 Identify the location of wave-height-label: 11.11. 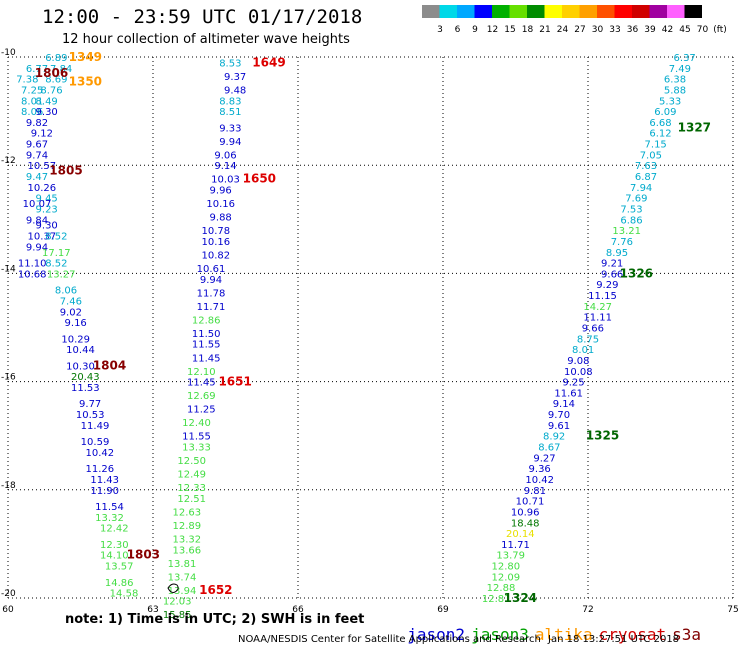
(597, 318).